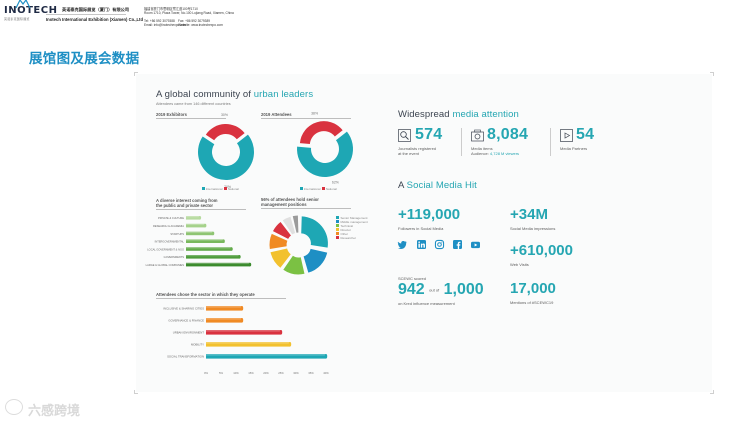 The height and width of the screenshot is (422, 750). I want to click on contact-website: Website: www.inotechexpo.com, so click(200, 25).